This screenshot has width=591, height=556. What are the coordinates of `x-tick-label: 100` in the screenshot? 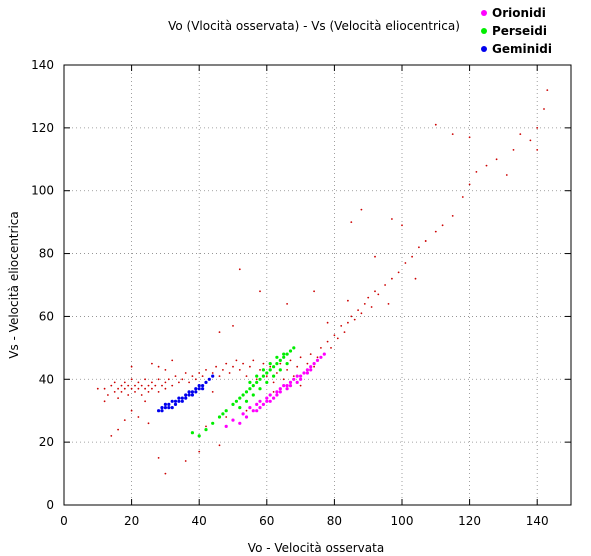 It's located at (402, 521).